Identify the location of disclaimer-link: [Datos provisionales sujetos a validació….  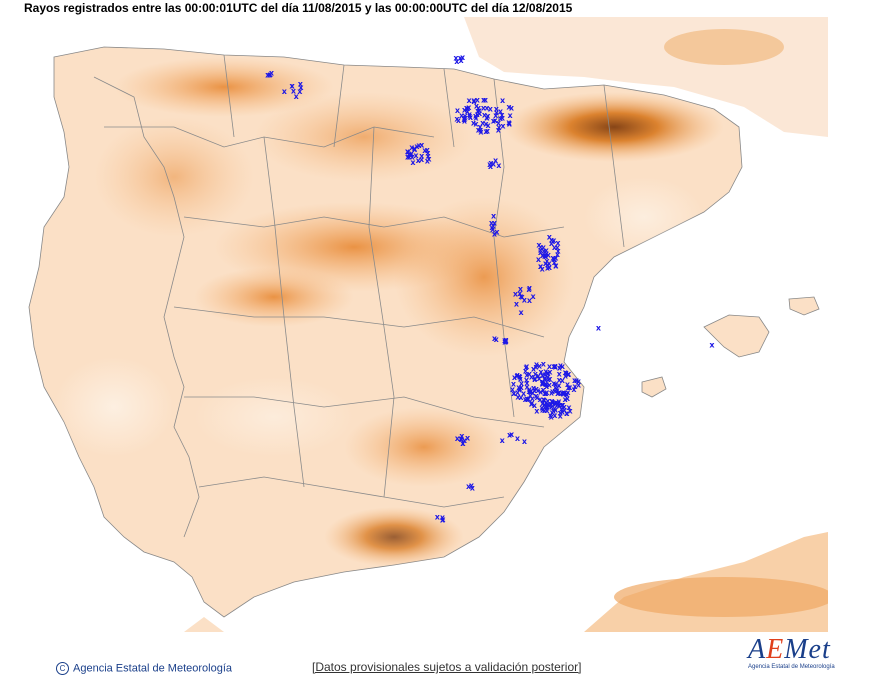
(447, 667).